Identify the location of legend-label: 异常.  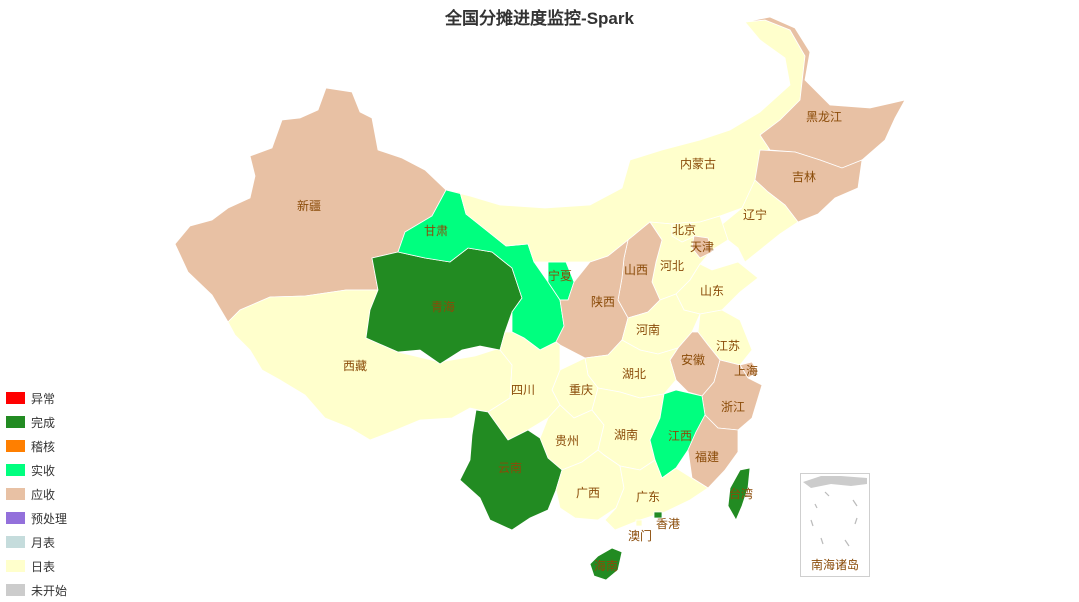
(43, 398).